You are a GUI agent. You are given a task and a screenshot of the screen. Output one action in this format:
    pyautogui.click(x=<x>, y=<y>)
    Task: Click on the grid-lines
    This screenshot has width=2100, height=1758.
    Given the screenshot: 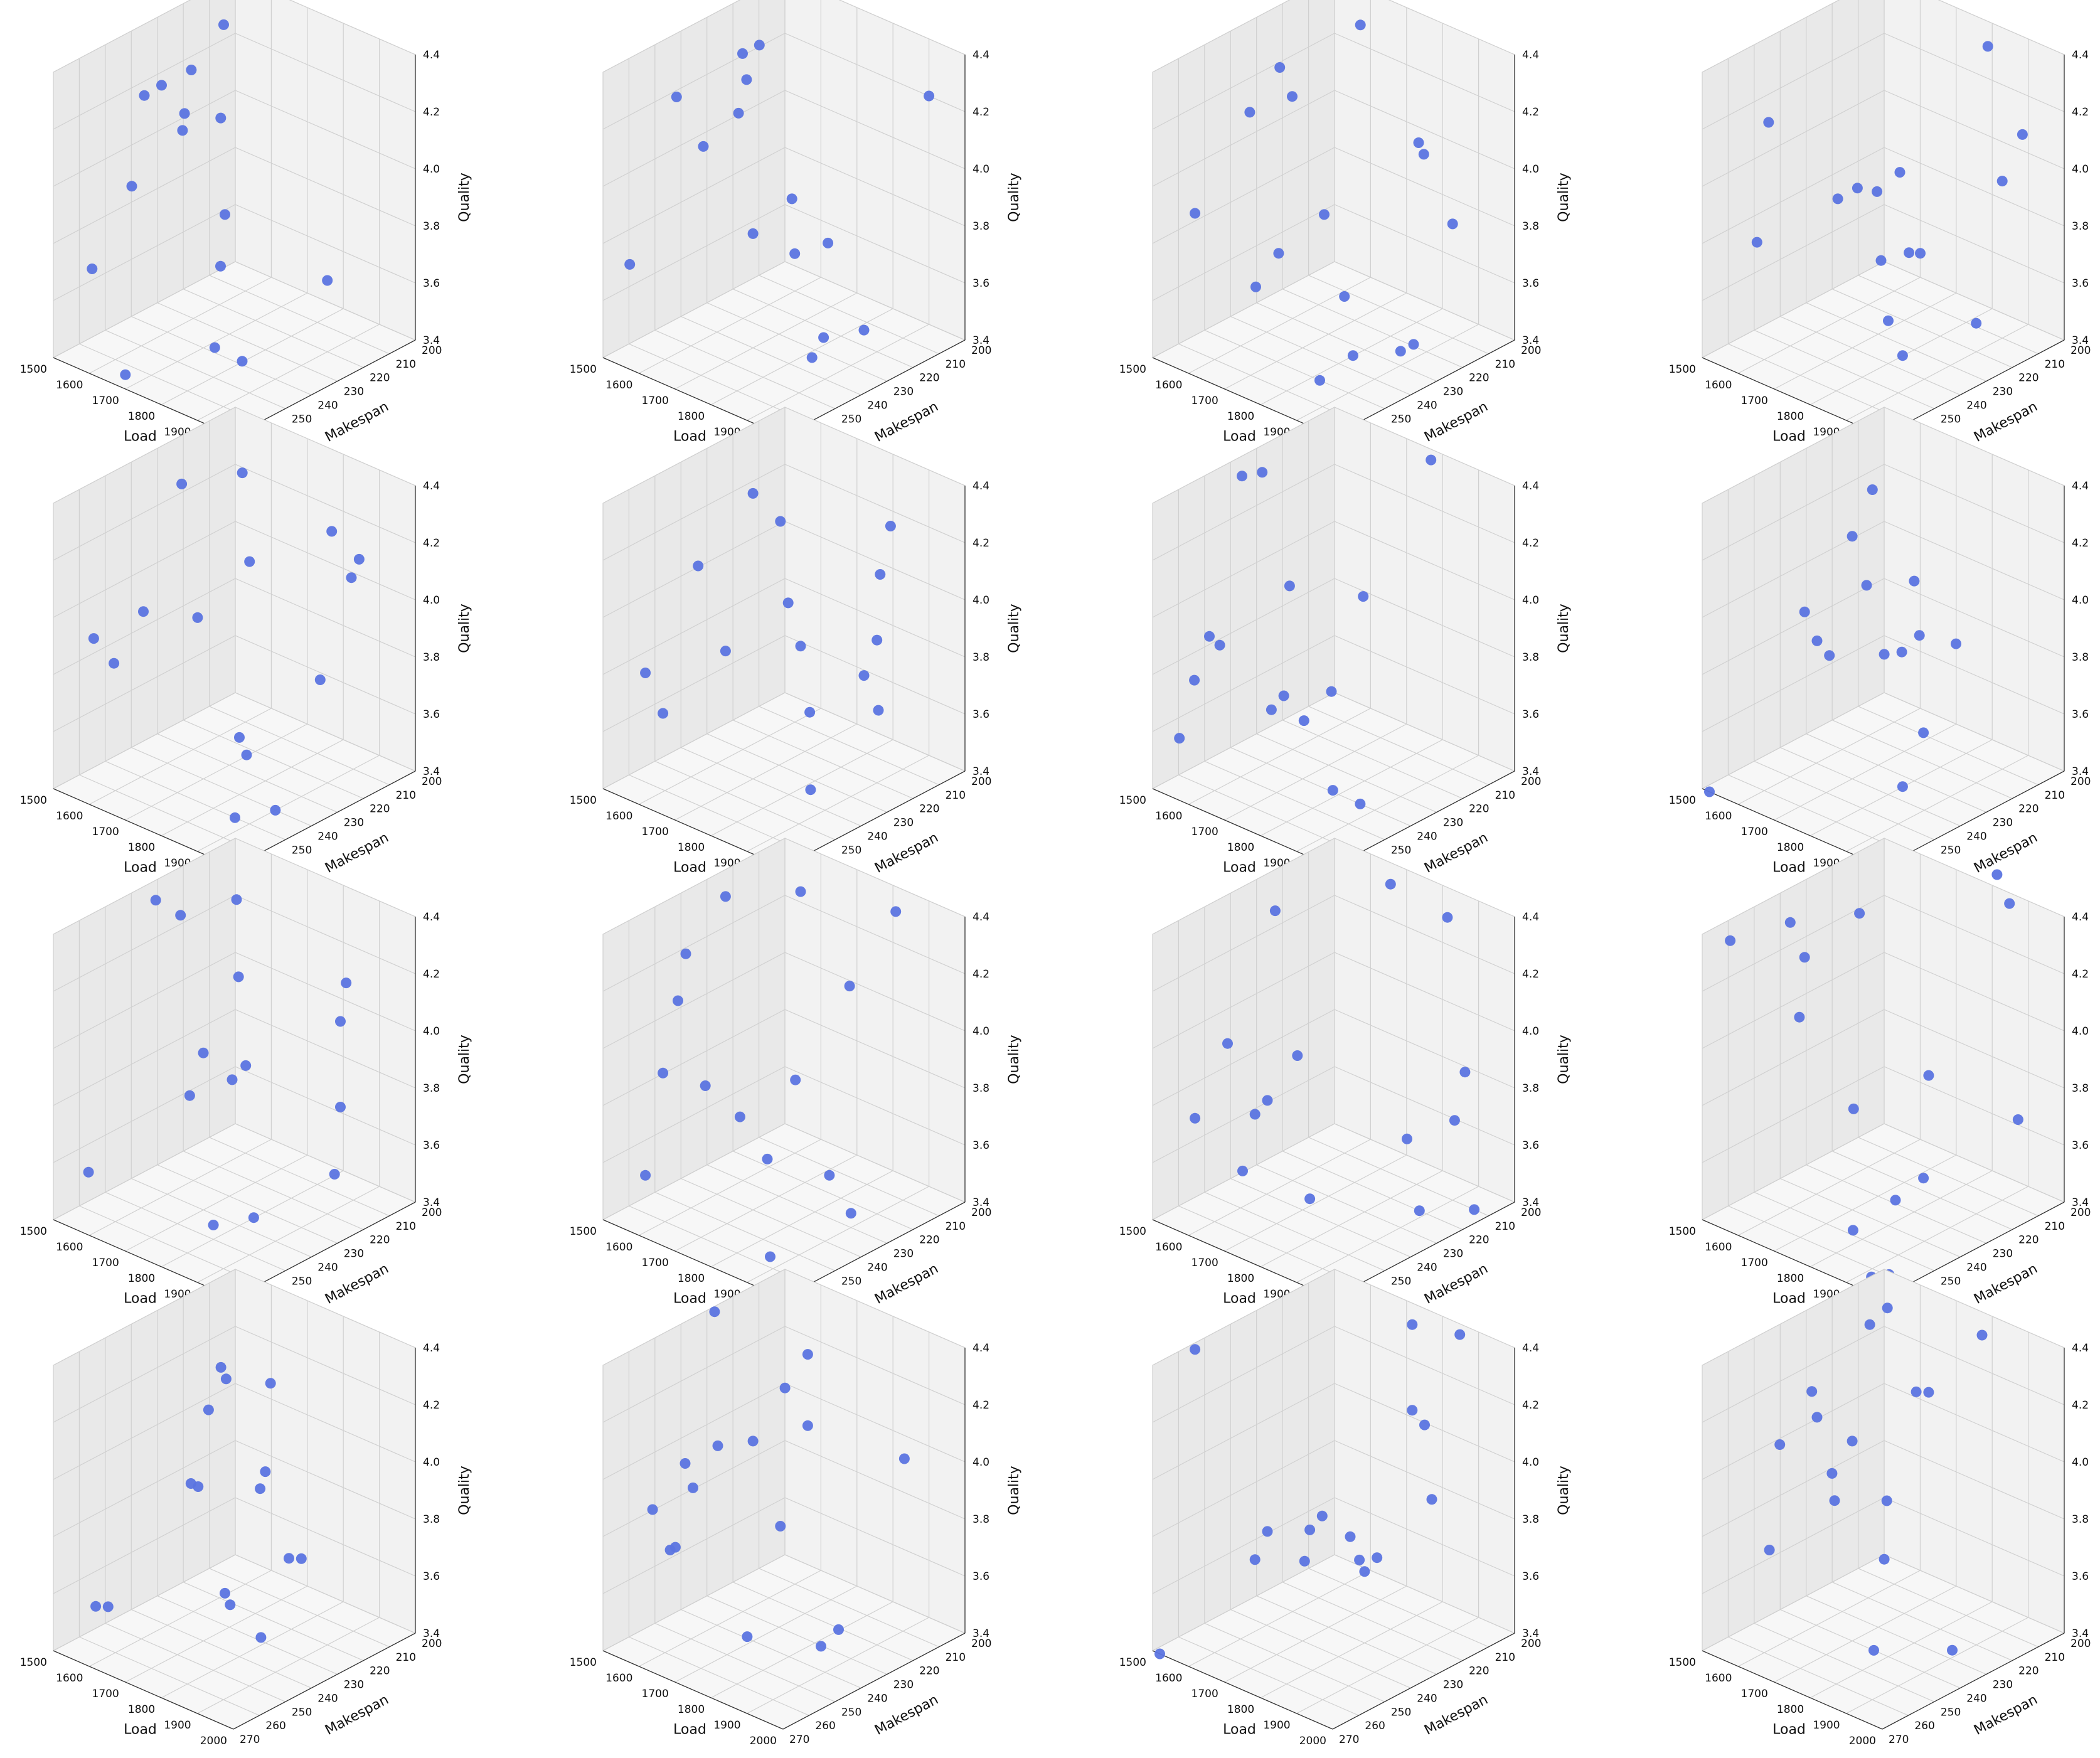 What is the action you would take?
    pyautogui.click(x=234, y=1499)
    